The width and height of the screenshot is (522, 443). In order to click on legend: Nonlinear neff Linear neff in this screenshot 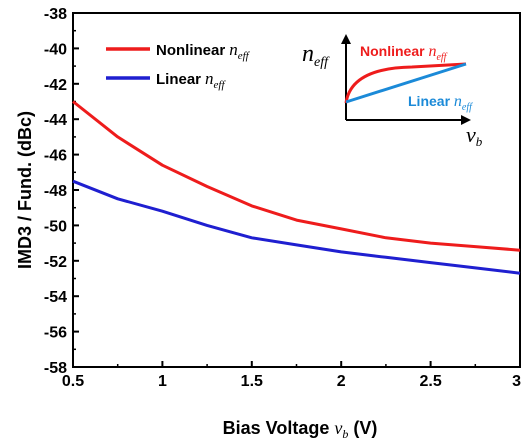, I will do `click(178, 65)`.